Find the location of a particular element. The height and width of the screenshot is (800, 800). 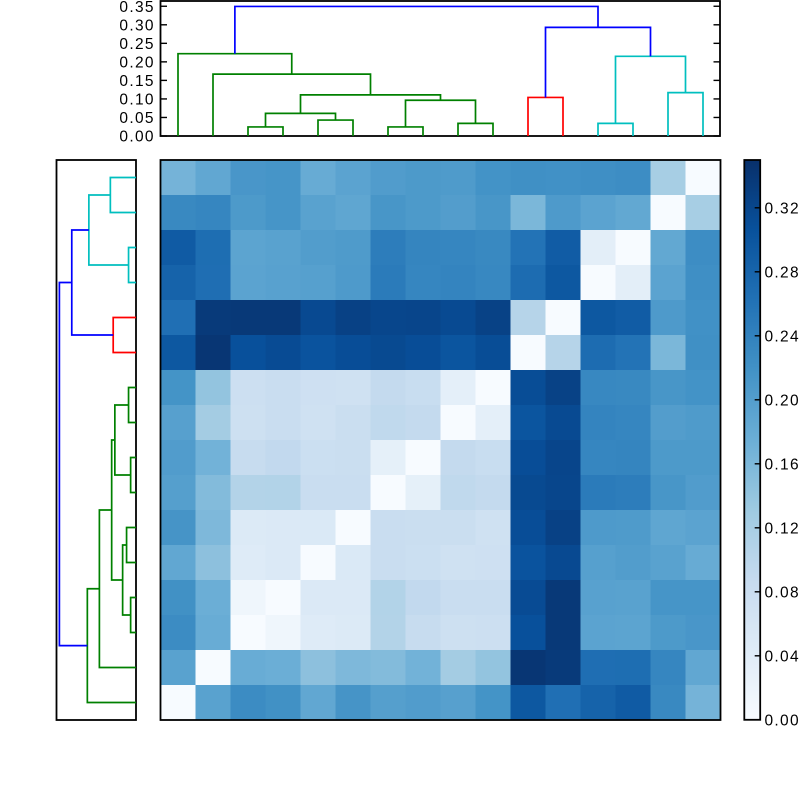

svg-text: 0.32 is located at coordinates (782, 208).